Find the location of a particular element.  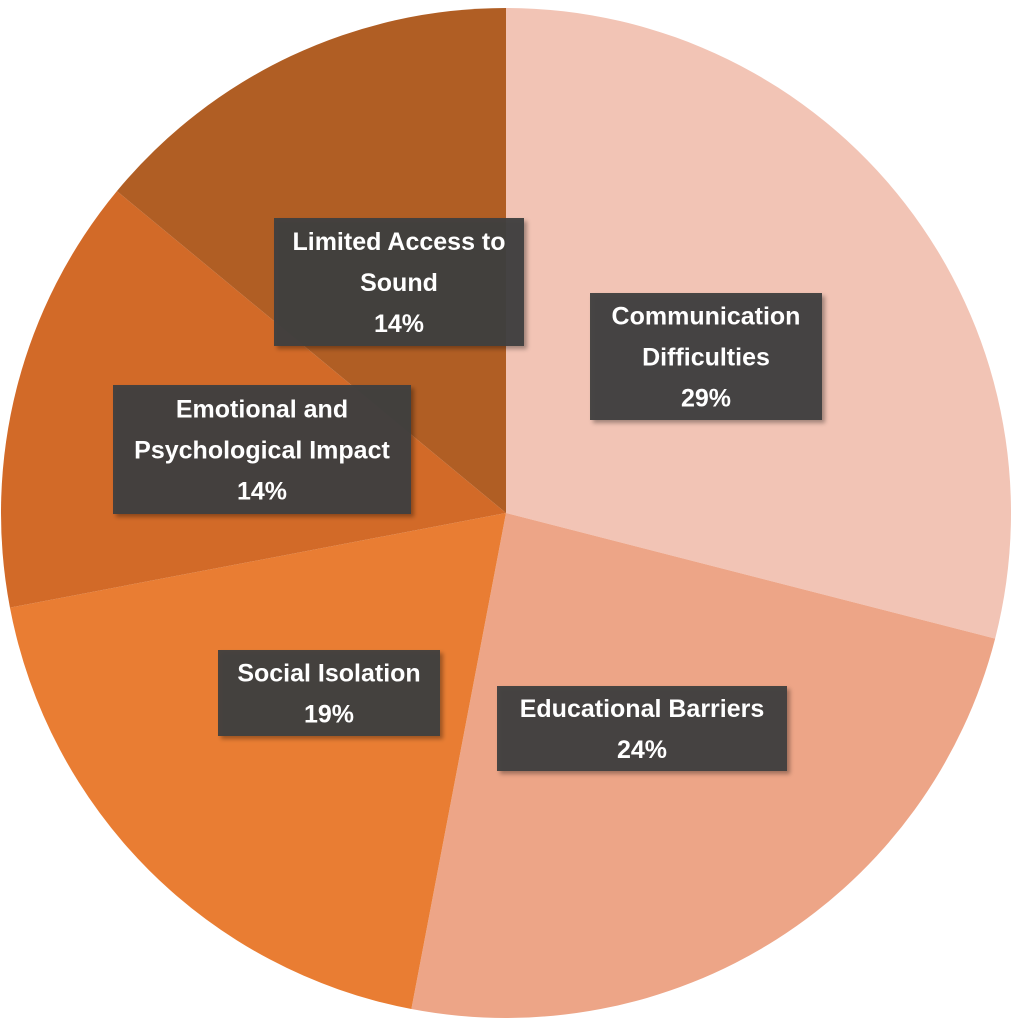

data-label-emotional-and-psychological-impact: Emotional and Psychological Impact 14% is located at coordinates (262, 449).